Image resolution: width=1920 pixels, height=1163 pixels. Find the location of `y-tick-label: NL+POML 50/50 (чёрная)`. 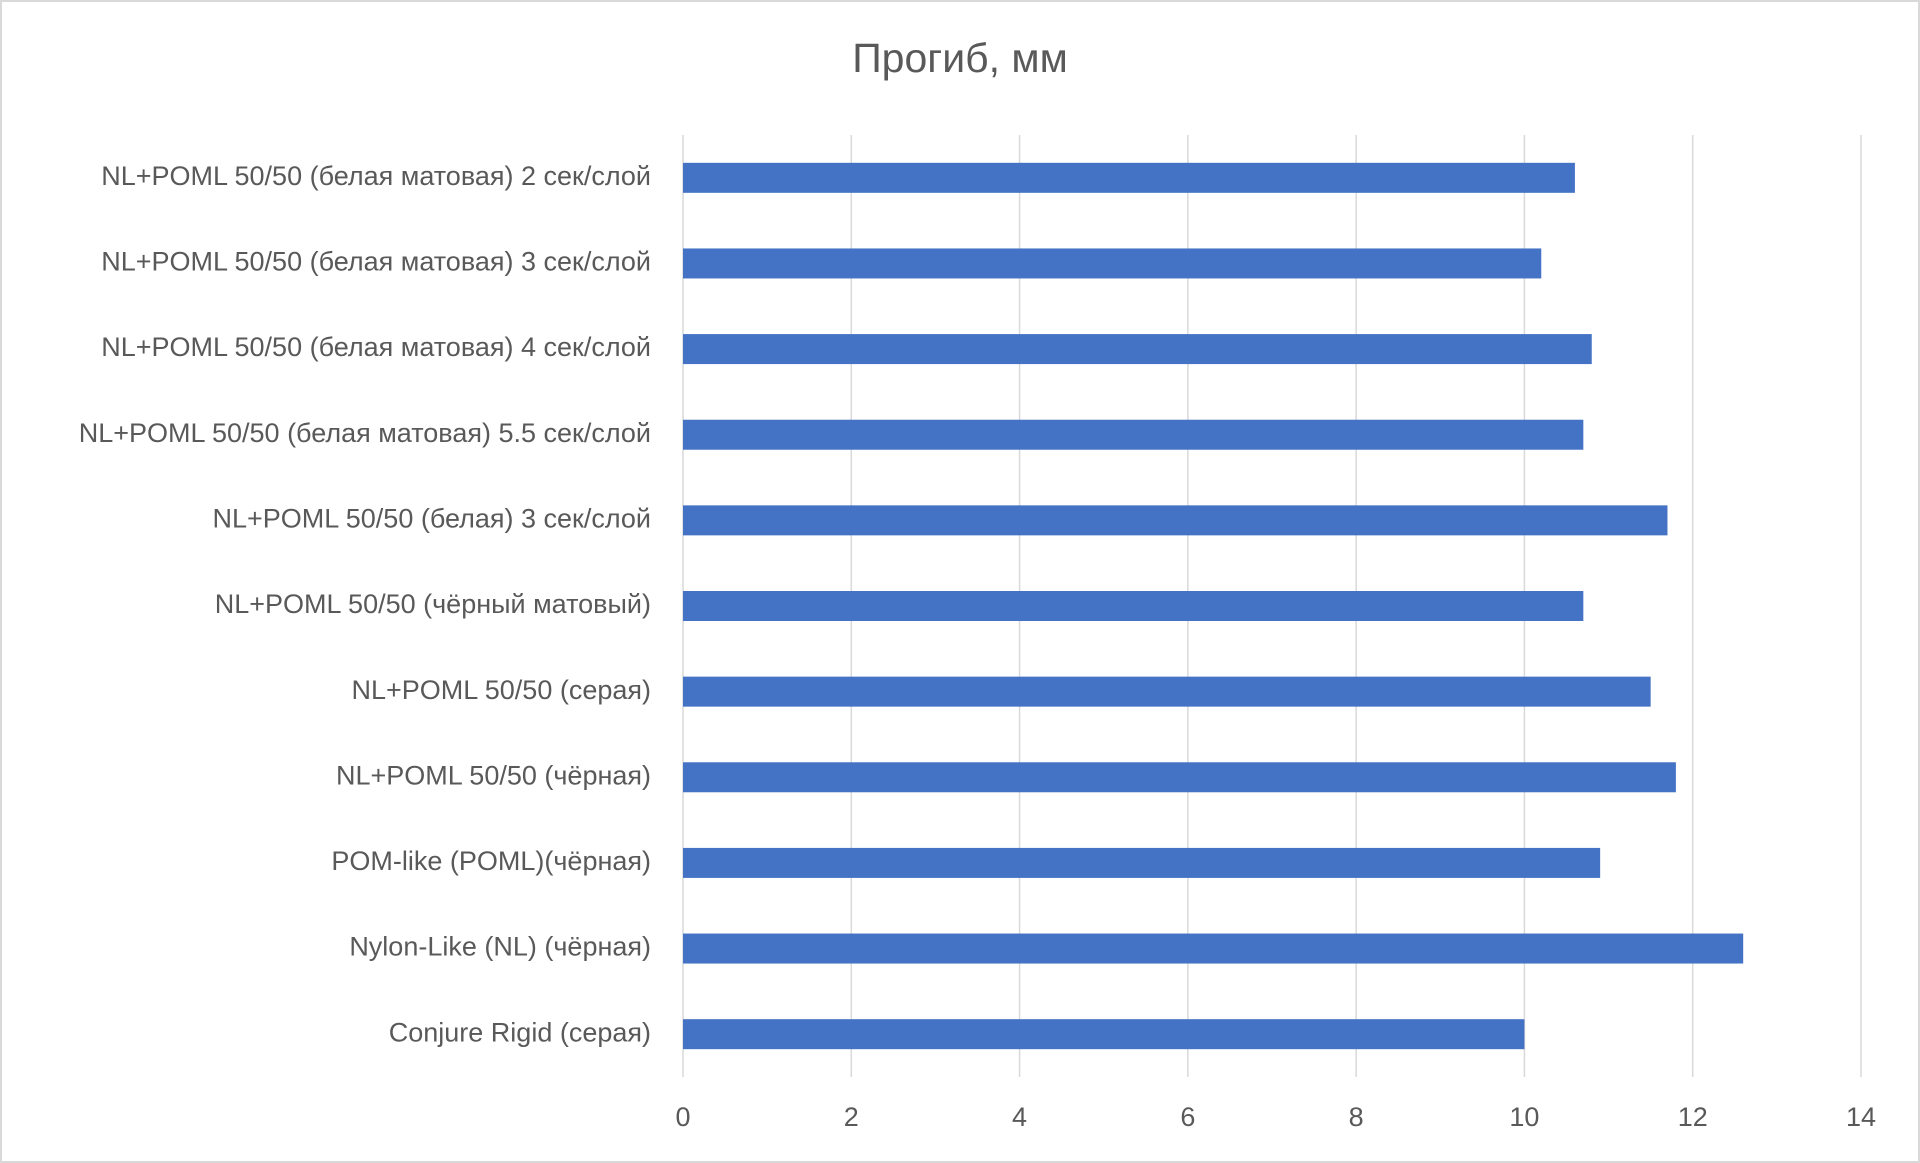

y-tick-label: NL+POML 50/50 (чёрная) is located at coordinates (493, 775).